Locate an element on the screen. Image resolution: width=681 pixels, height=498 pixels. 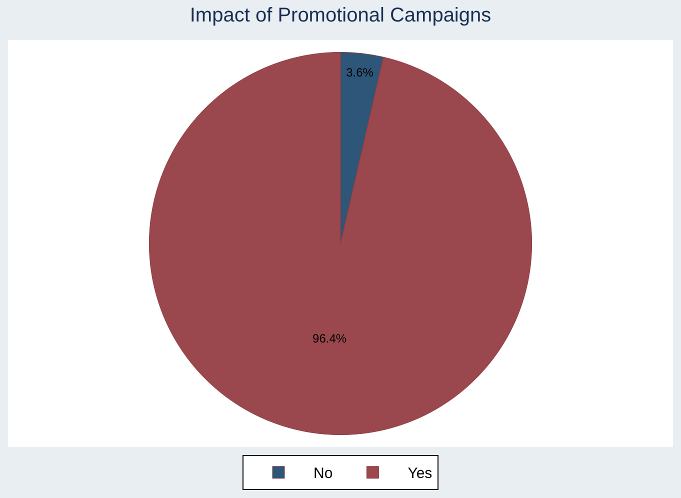
data-label: 96.4% is located at coordinates (329, 339).